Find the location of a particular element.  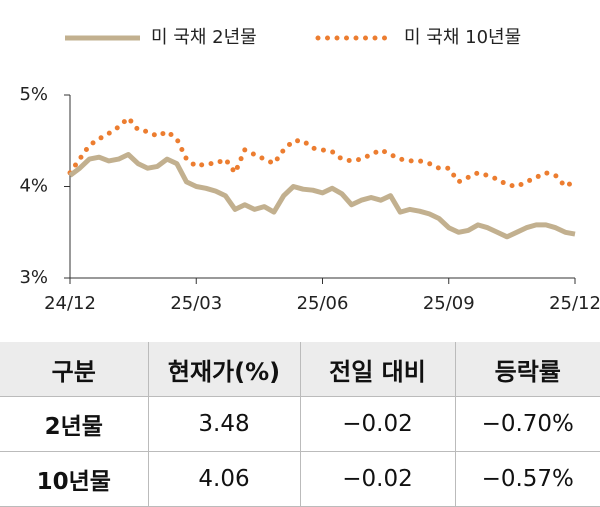

y-tick-label: 4% is located at coordinates (33, 186).